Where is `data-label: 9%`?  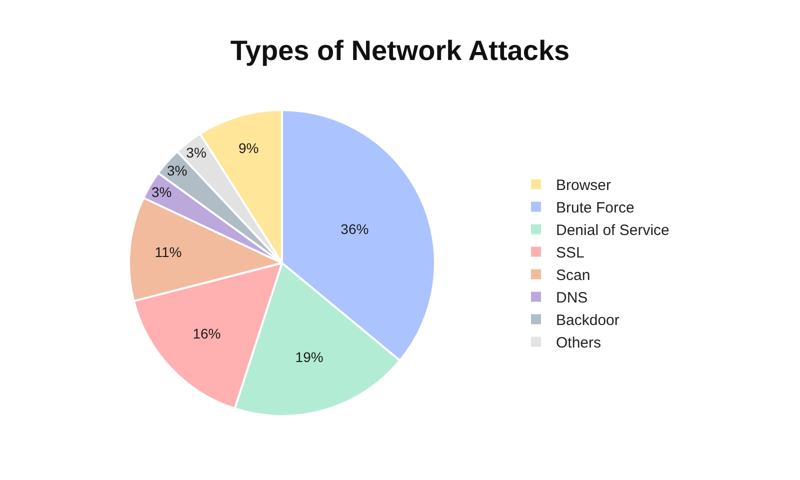 data-label: 9% is located at coordinates (248, 148).